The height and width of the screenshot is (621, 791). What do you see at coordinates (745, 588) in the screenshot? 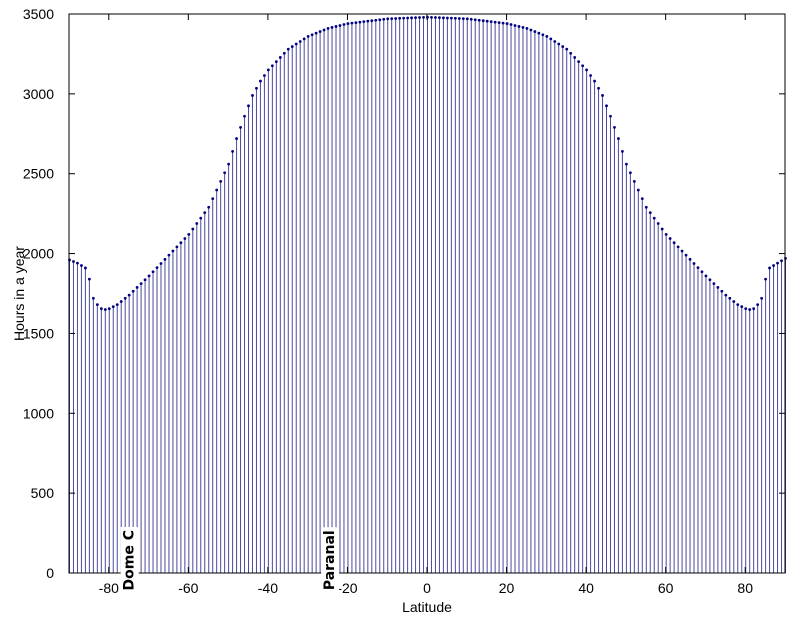
I see `x-tick-label: 80` at bounding box center [745, 588].